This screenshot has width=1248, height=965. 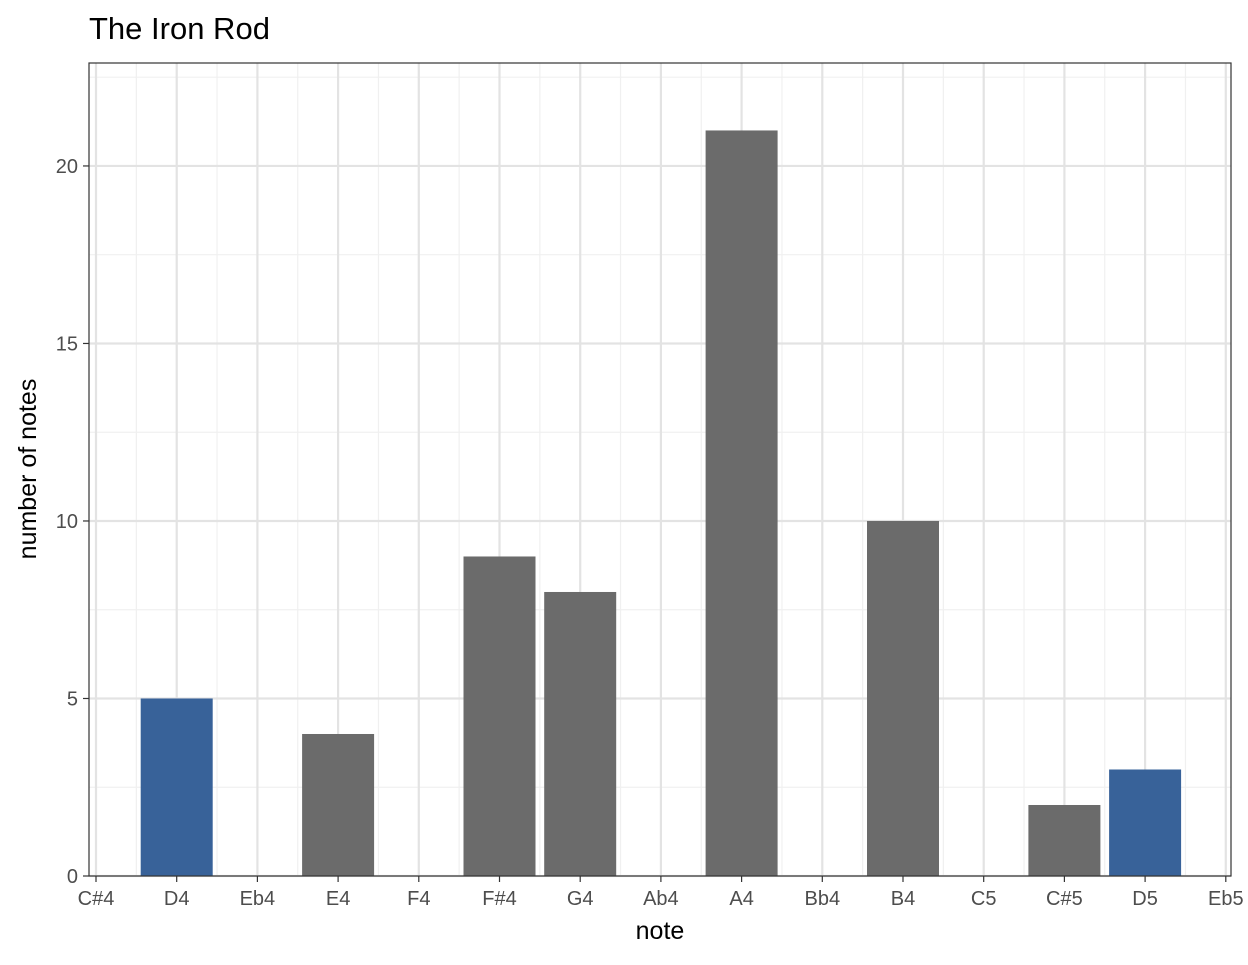 I want to click on y-axis-label: number of notes, so click(x=28, y=469).